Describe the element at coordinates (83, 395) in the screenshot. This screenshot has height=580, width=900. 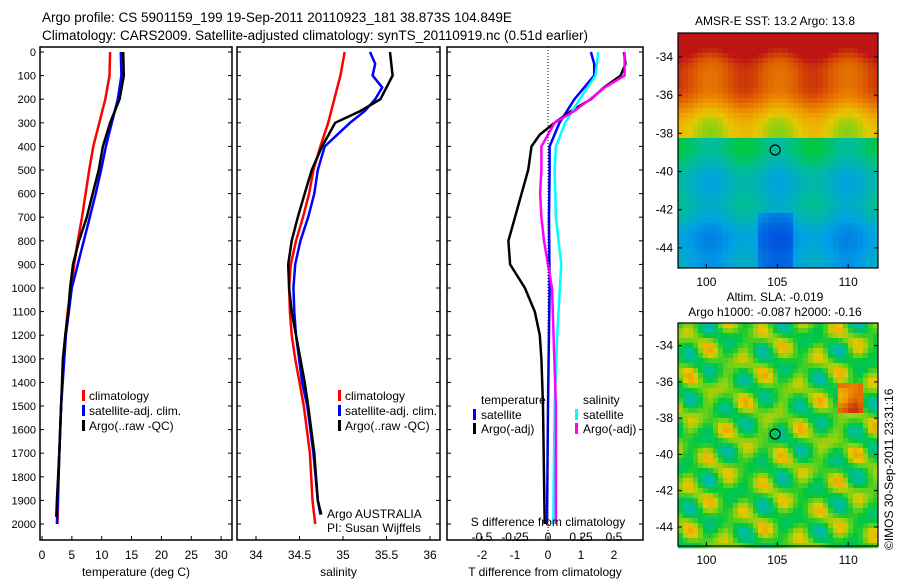
I see `legend-swatch` at that location.